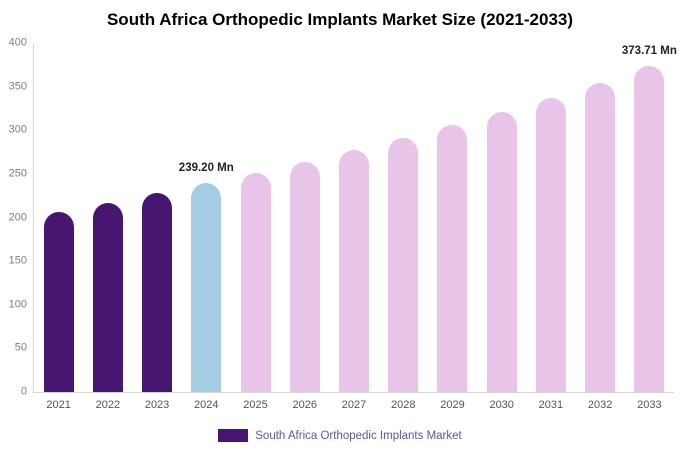  Describe the element at coordinates (600, 405) in the screenshot. I see `x-tick-label-2032: 2032` at that location.